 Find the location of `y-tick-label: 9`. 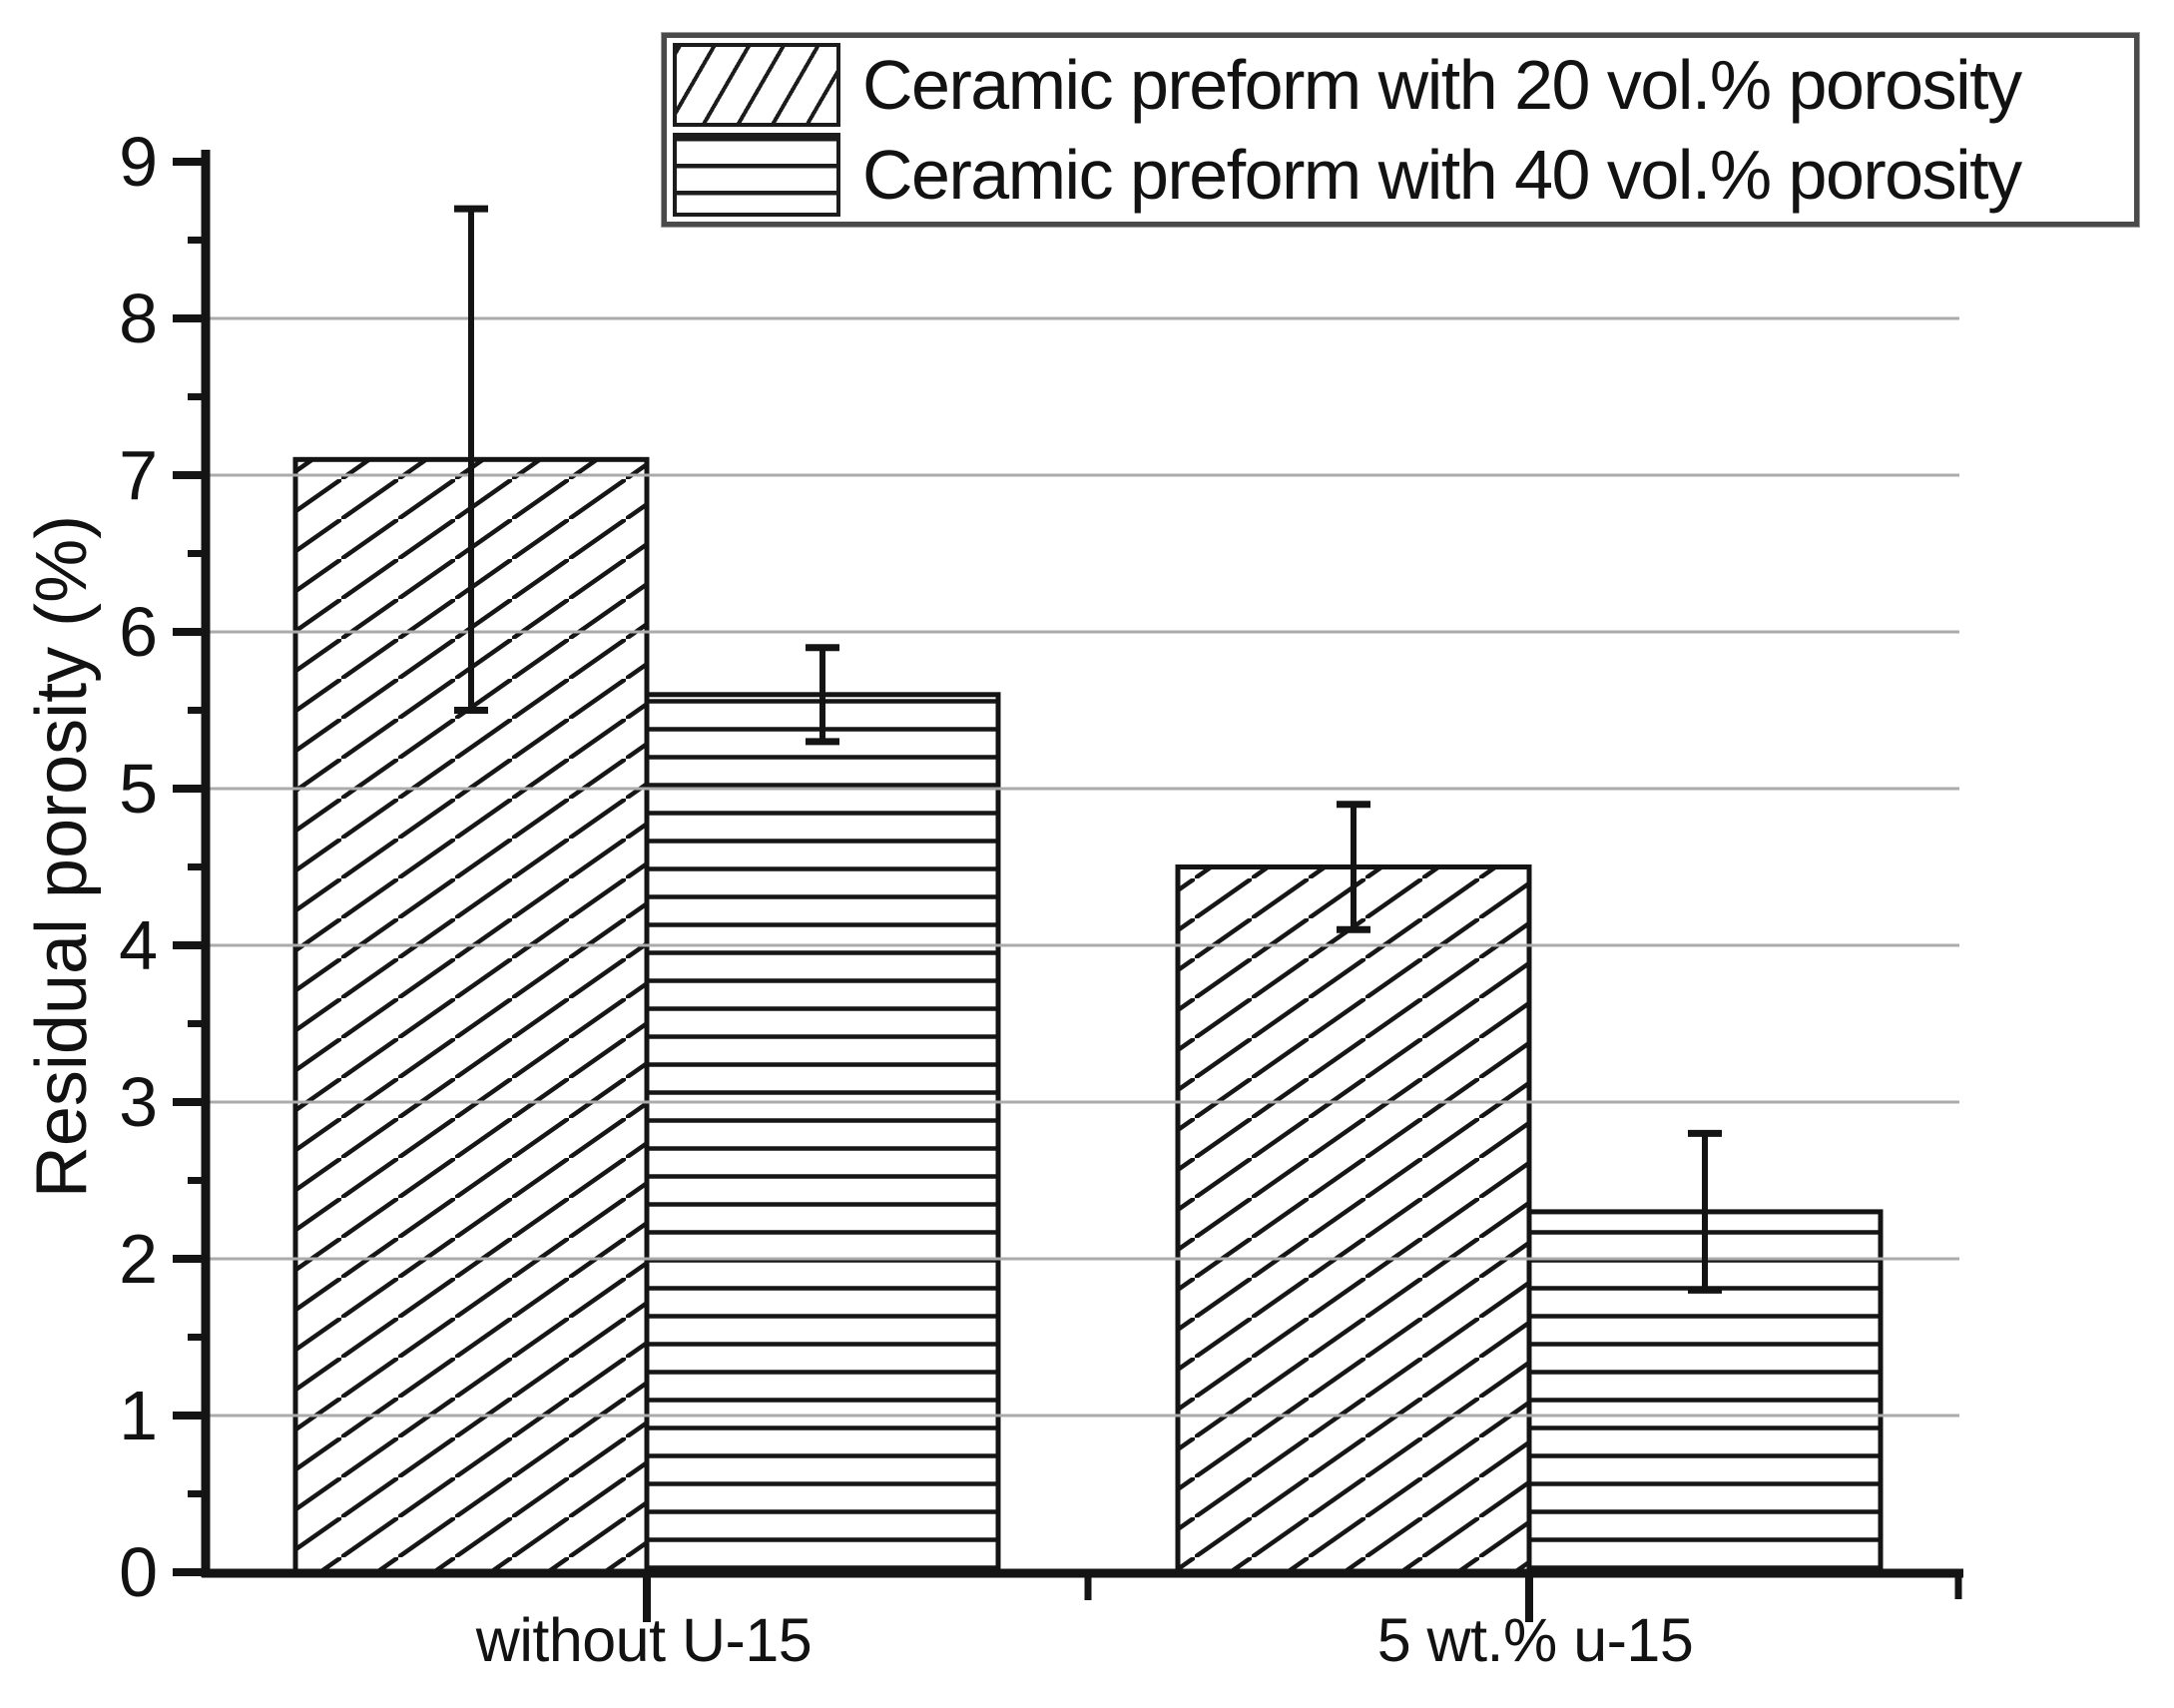

y-tick-label: 9 is located at coordinates (138, 162).